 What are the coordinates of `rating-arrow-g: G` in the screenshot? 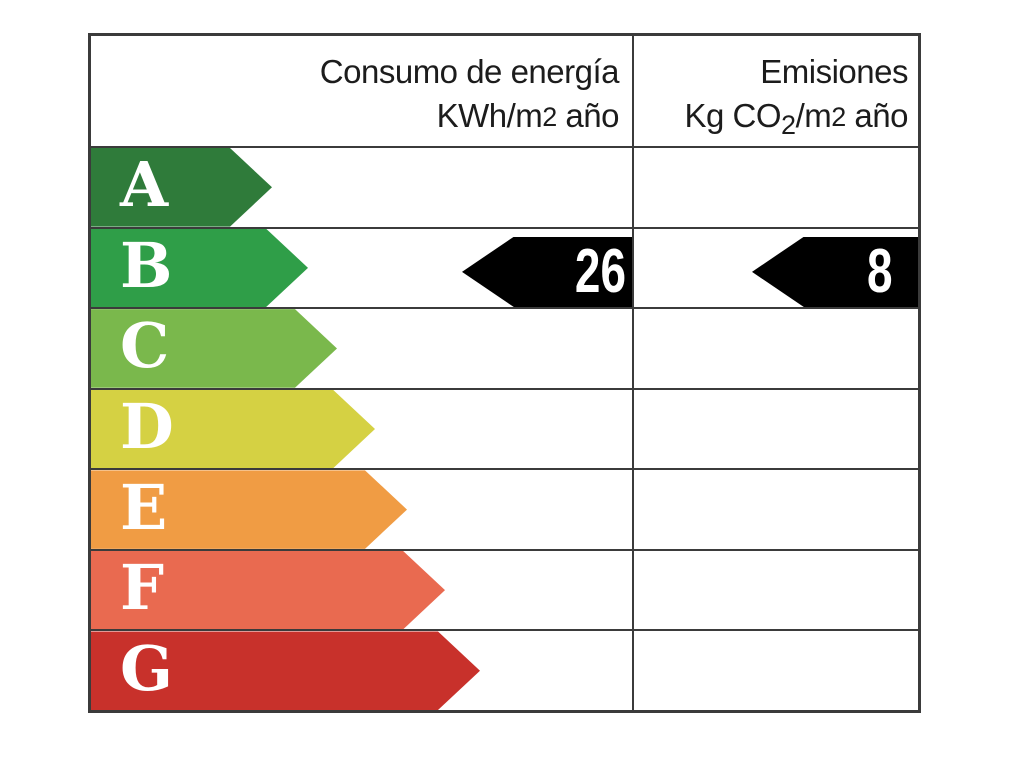 It's located at (285, 670).